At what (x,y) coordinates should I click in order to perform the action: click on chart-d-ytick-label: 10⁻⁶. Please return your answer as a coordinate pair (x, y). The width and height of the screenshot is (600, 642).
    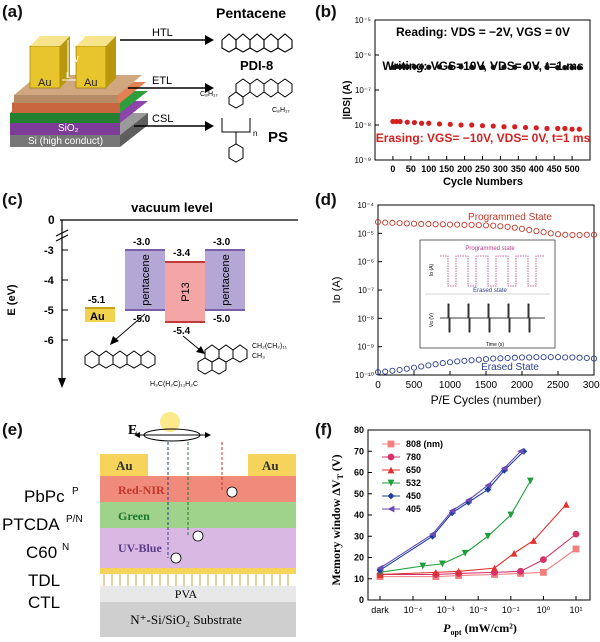
    Looking at the image, I should click on (366, 262).